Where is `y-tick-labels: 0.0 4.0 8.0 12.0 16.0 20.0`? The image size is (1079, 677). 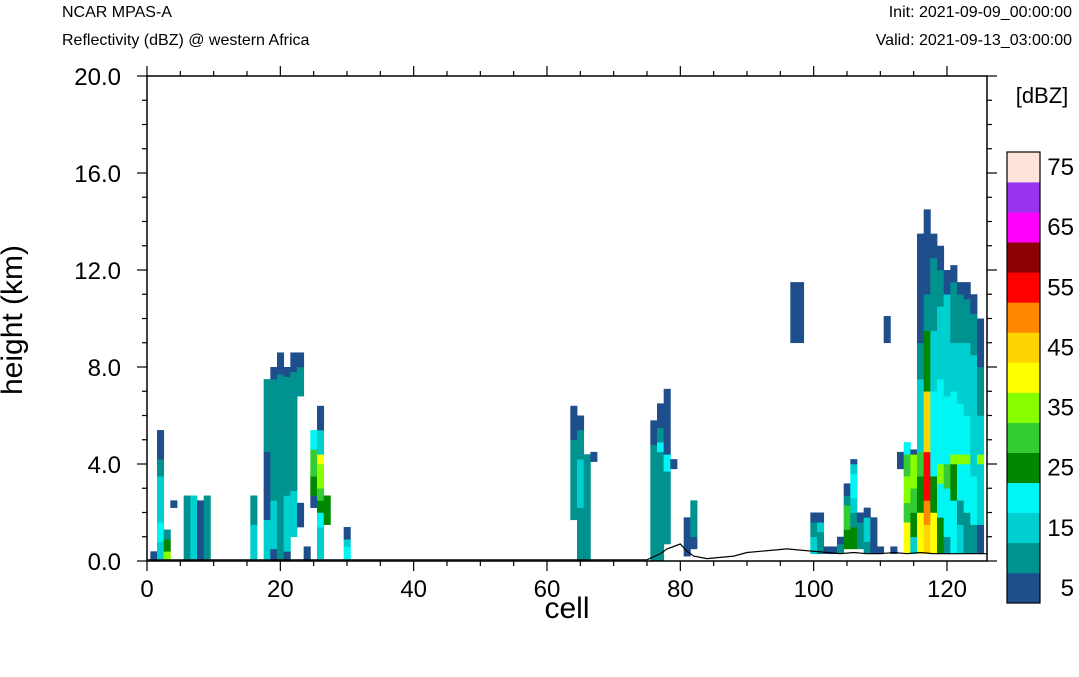 y-tick-labels: 0.0 4.0 8.0 12.0 16.0 20.0 is located at coordinates (97, 320).